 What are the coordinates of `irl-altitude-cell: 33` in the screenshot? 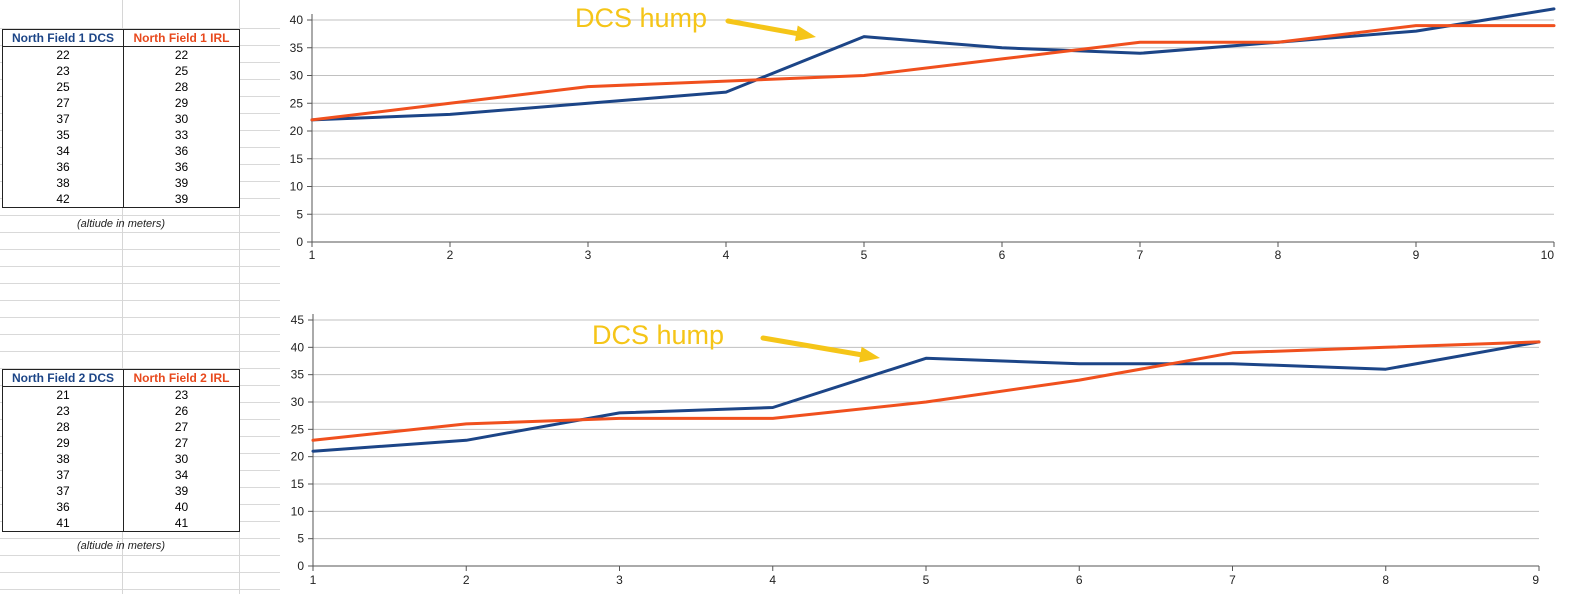 It's located at (181, 135).